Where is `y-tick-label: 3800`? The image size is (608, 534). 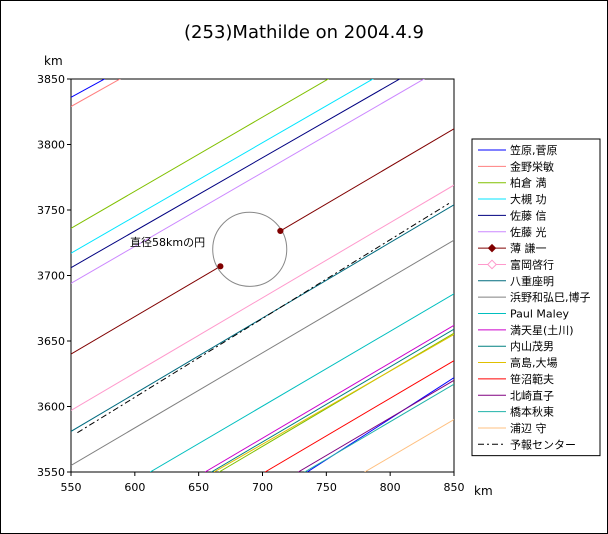
y-tick-label: 3800 is located at coordinates (51, 145).